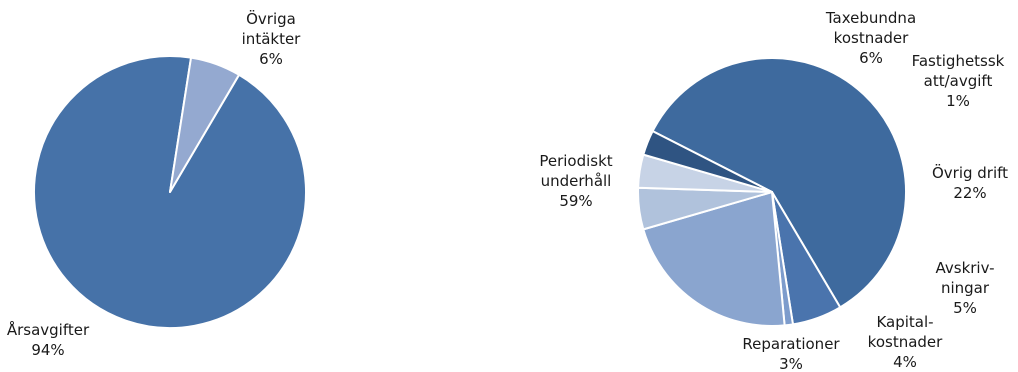 The width and height of the screenshot is (1018, 372). What do you see at coordinates (969, 193) in the screenshot?
I see `slice-percent: 22%` at bounding box center [969, 193].